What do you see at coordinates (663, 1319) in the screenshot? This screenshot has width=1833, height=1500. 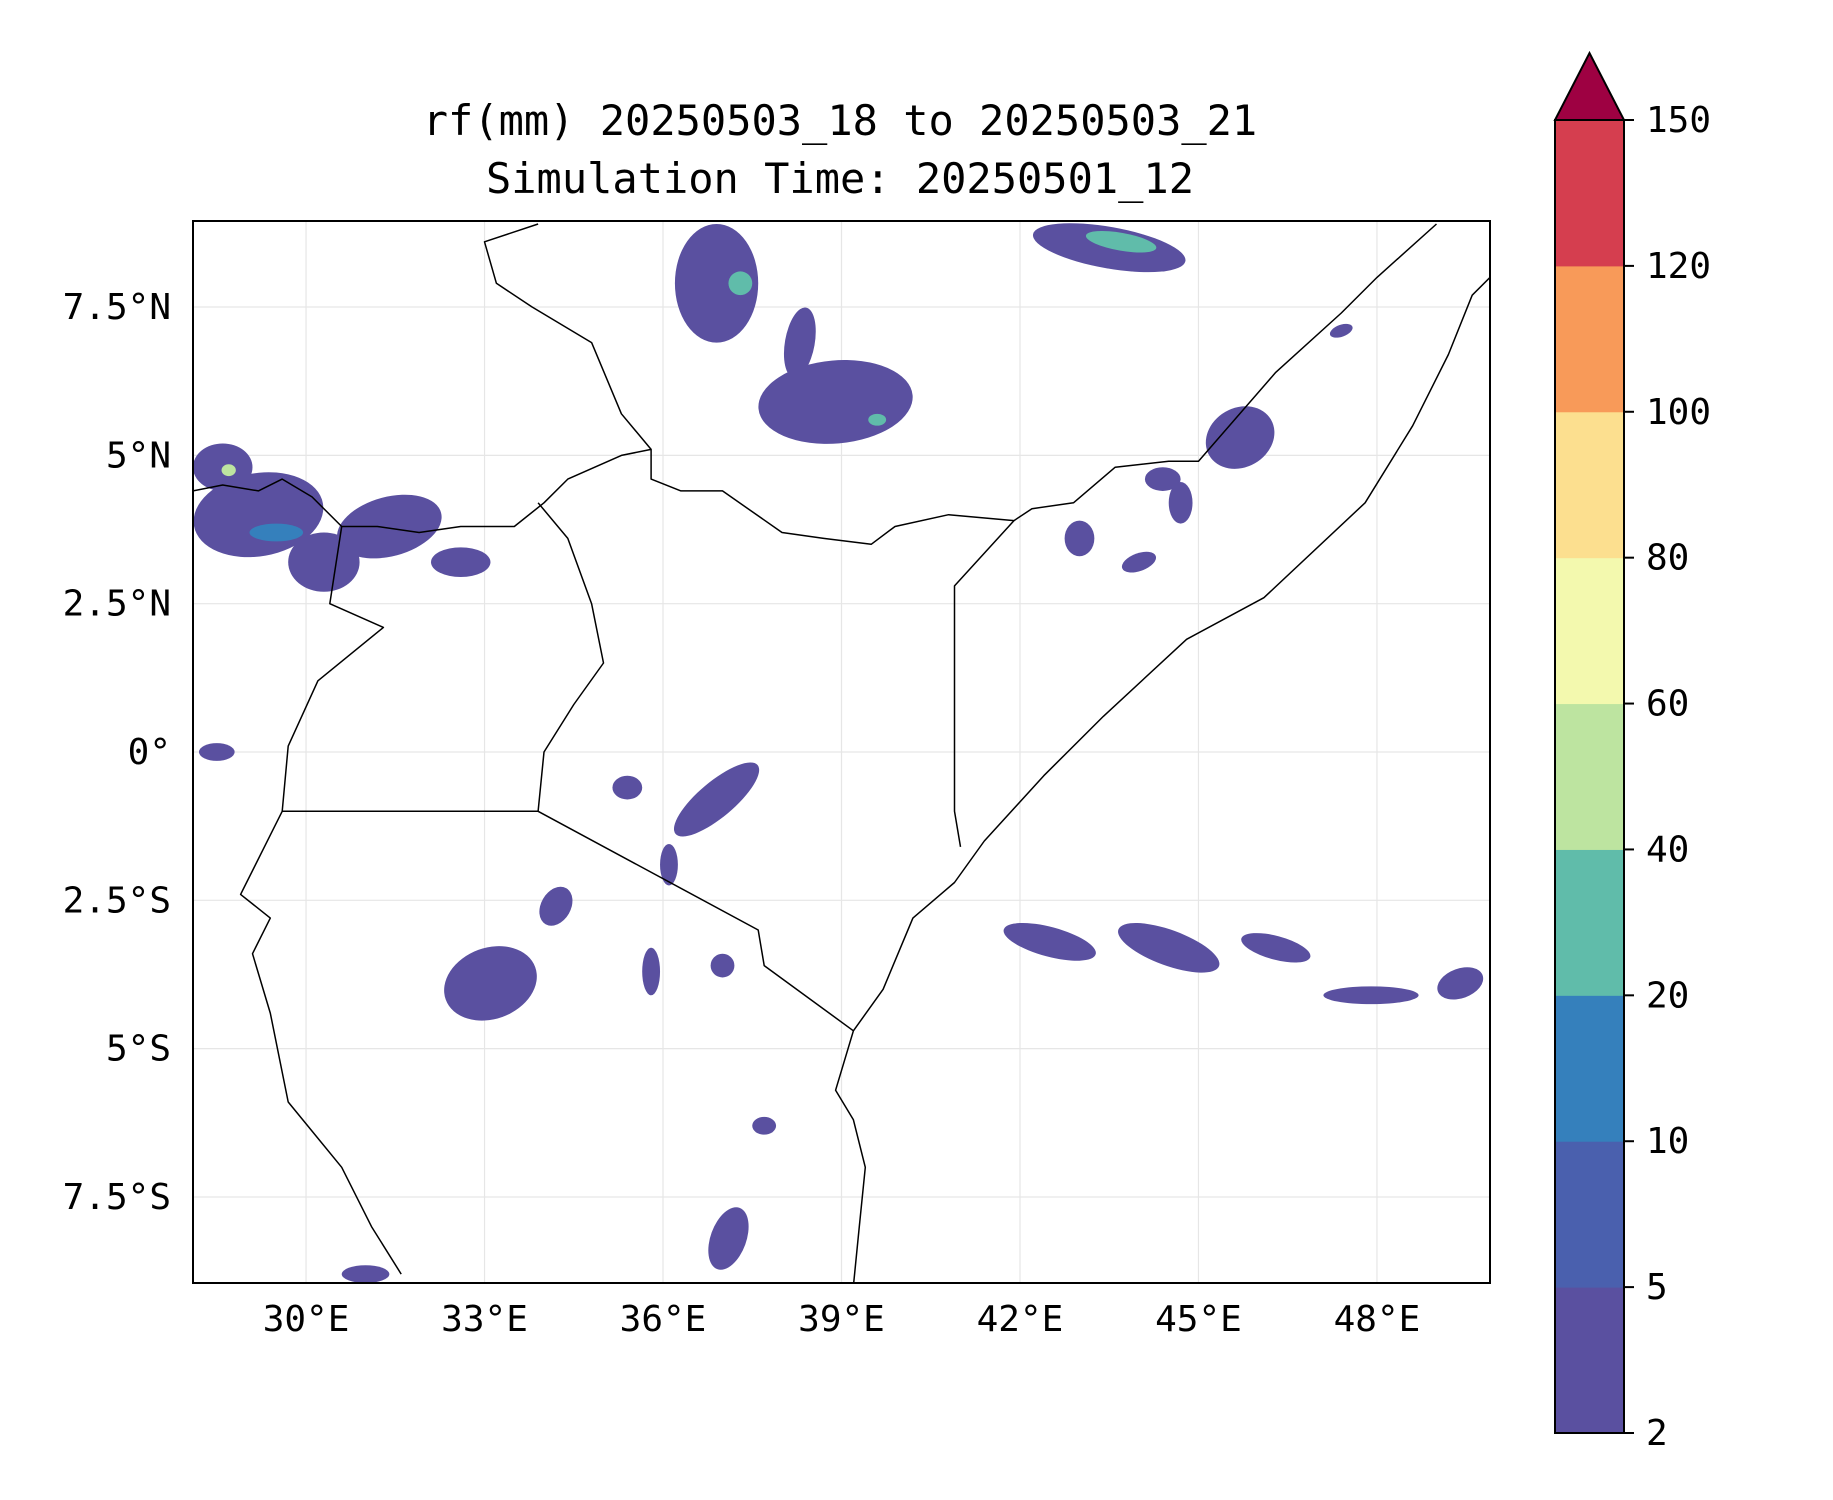 I see `lon-tick-label: 36°E` at bounding box center [663, 1319].